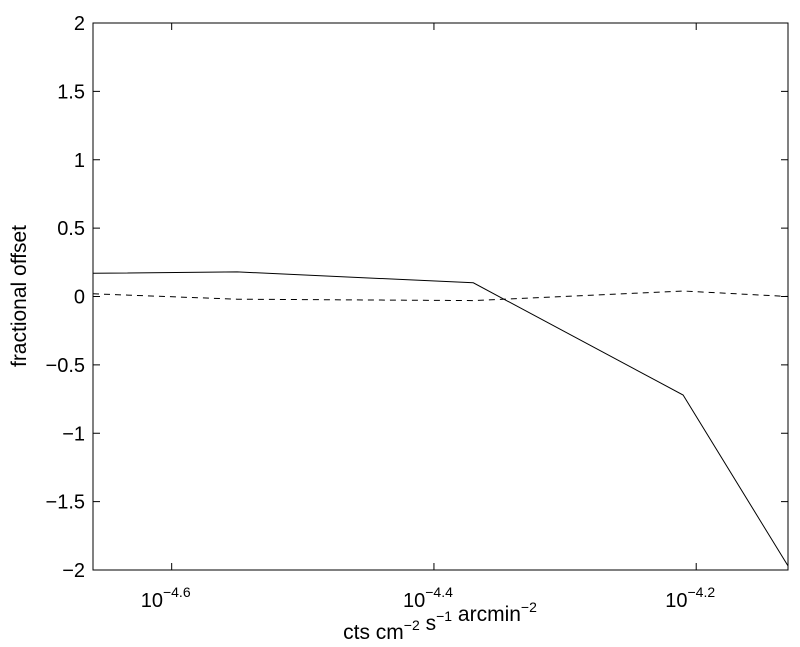 This screenshot has width=800, height=647. Describe the element at coordinates (79, 298) in the screenshot. I see `y-tick-label: 0` at that location.